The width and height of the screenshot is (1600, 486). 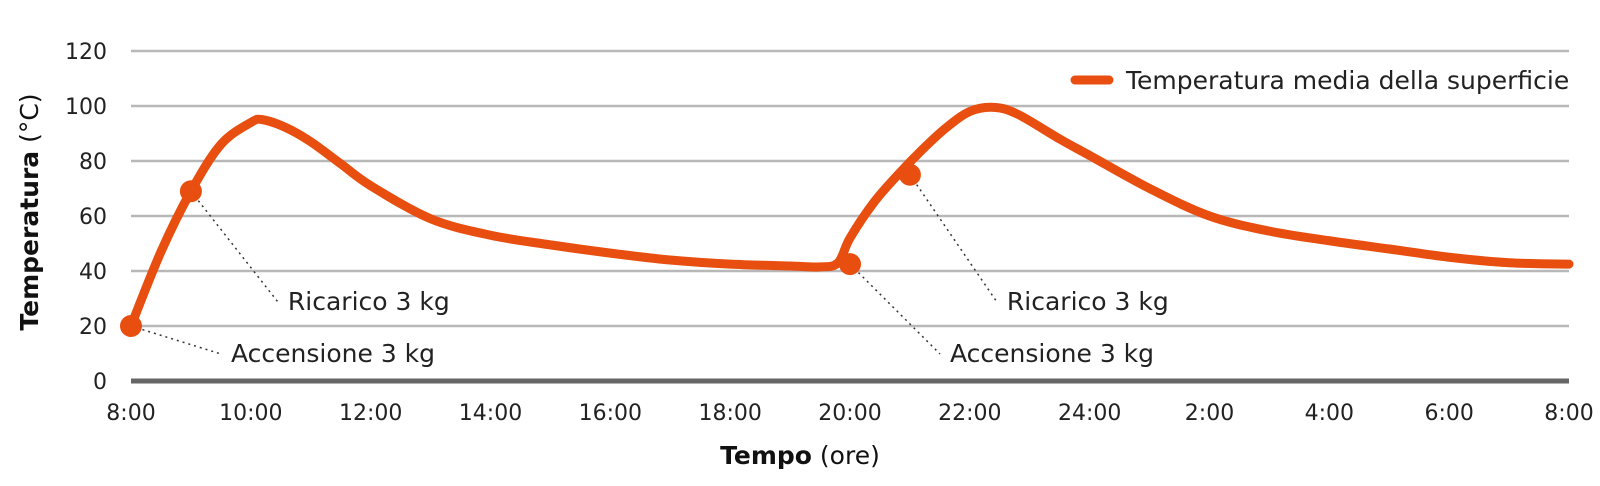 What do you see at coordinates (93, 272) in the screenshot?
I see `y-tick-label: 40` at bounding box center [93, 272].